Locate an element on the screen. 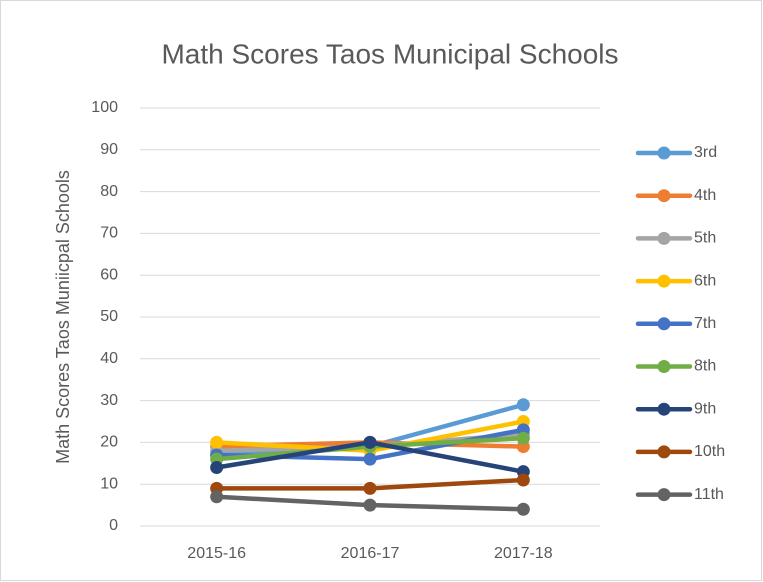  legend-label: 8th is located at coordinates (705, 366).